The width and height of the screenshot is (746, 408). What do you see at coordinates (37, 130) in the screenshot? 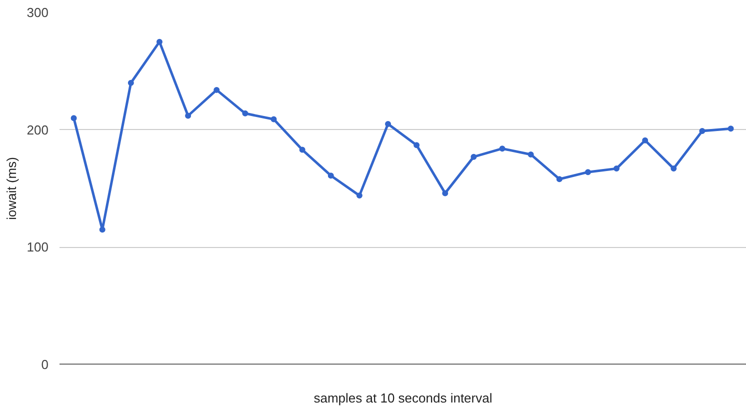
I see `y-tick-label: 200` at bounding box center [37, 130].